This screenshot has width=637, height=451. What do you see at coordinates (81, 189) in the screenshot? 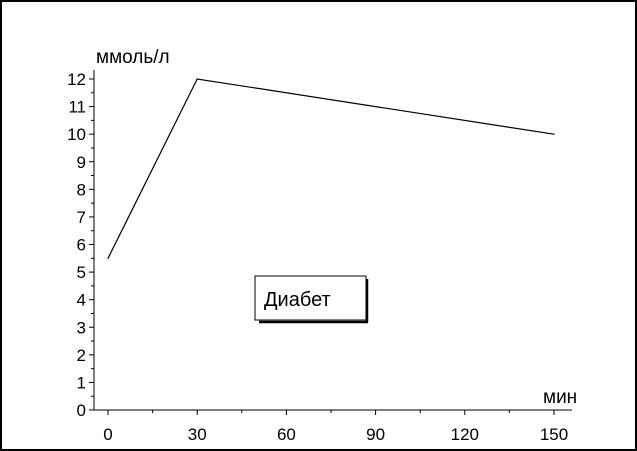
I see `y-tick-label: 8` at bounding box center [81, 189].